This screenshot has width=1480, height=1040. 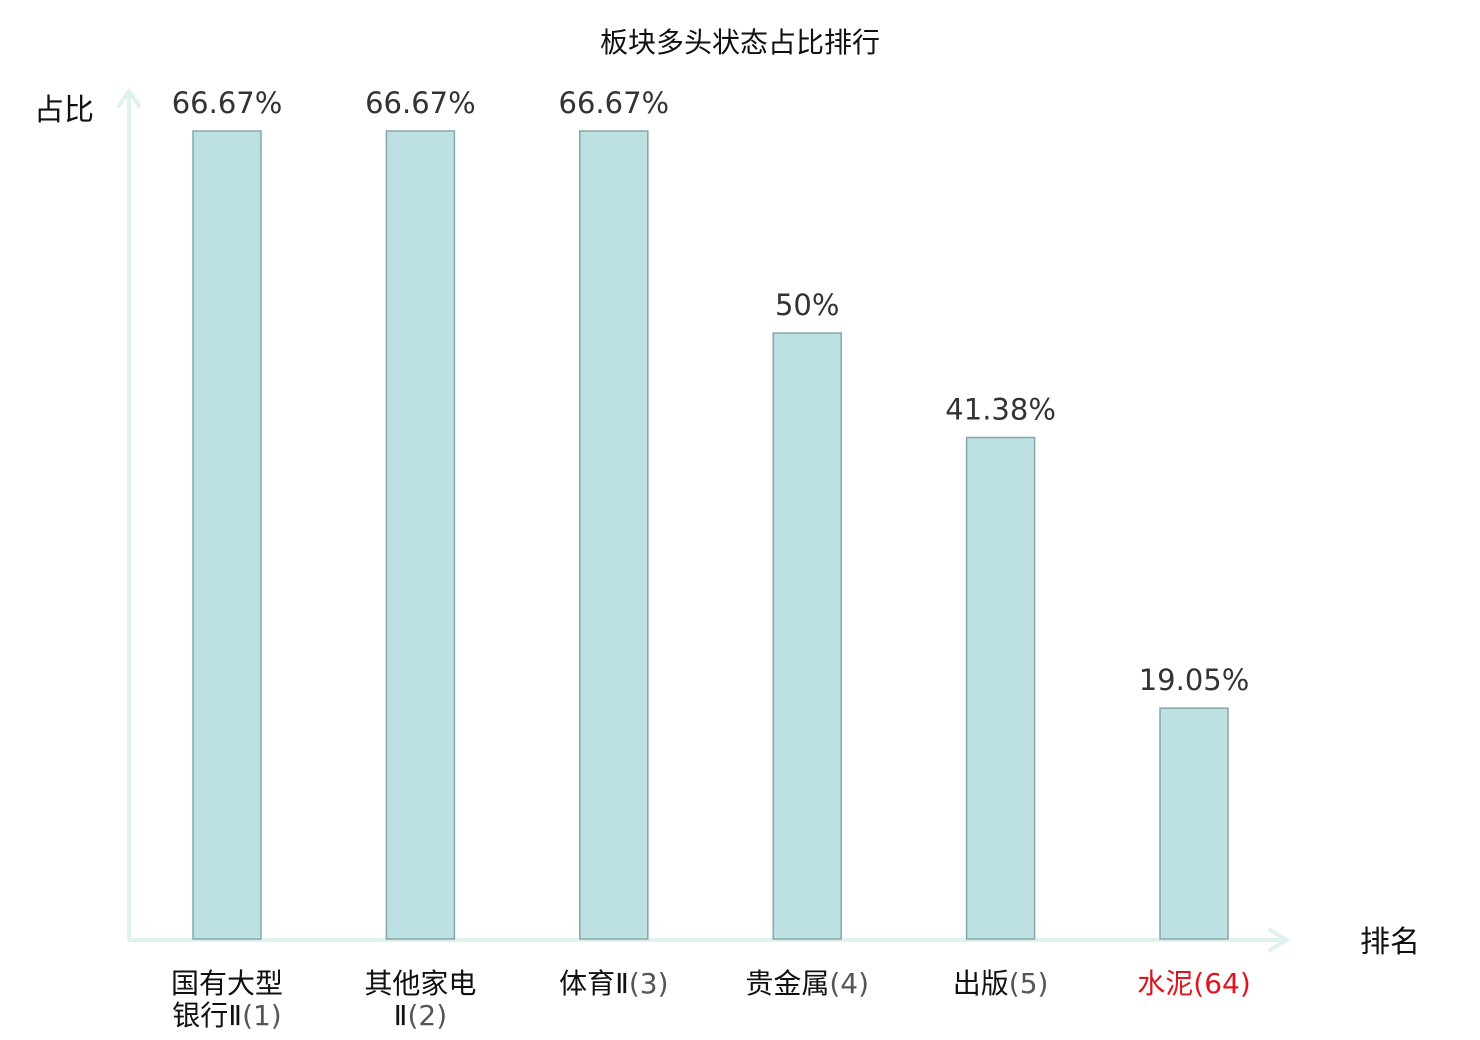 What do you see at coordinates (787, 983) in the screenshot?
I see `category-name: 贵金属` at bounding box center [787, 983].